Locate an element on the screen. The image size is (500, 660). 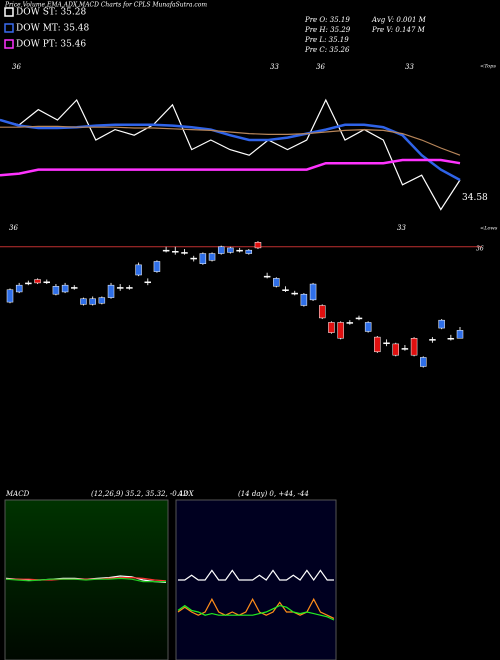
tops-label: <Tops is located at coordinates (488, 67).